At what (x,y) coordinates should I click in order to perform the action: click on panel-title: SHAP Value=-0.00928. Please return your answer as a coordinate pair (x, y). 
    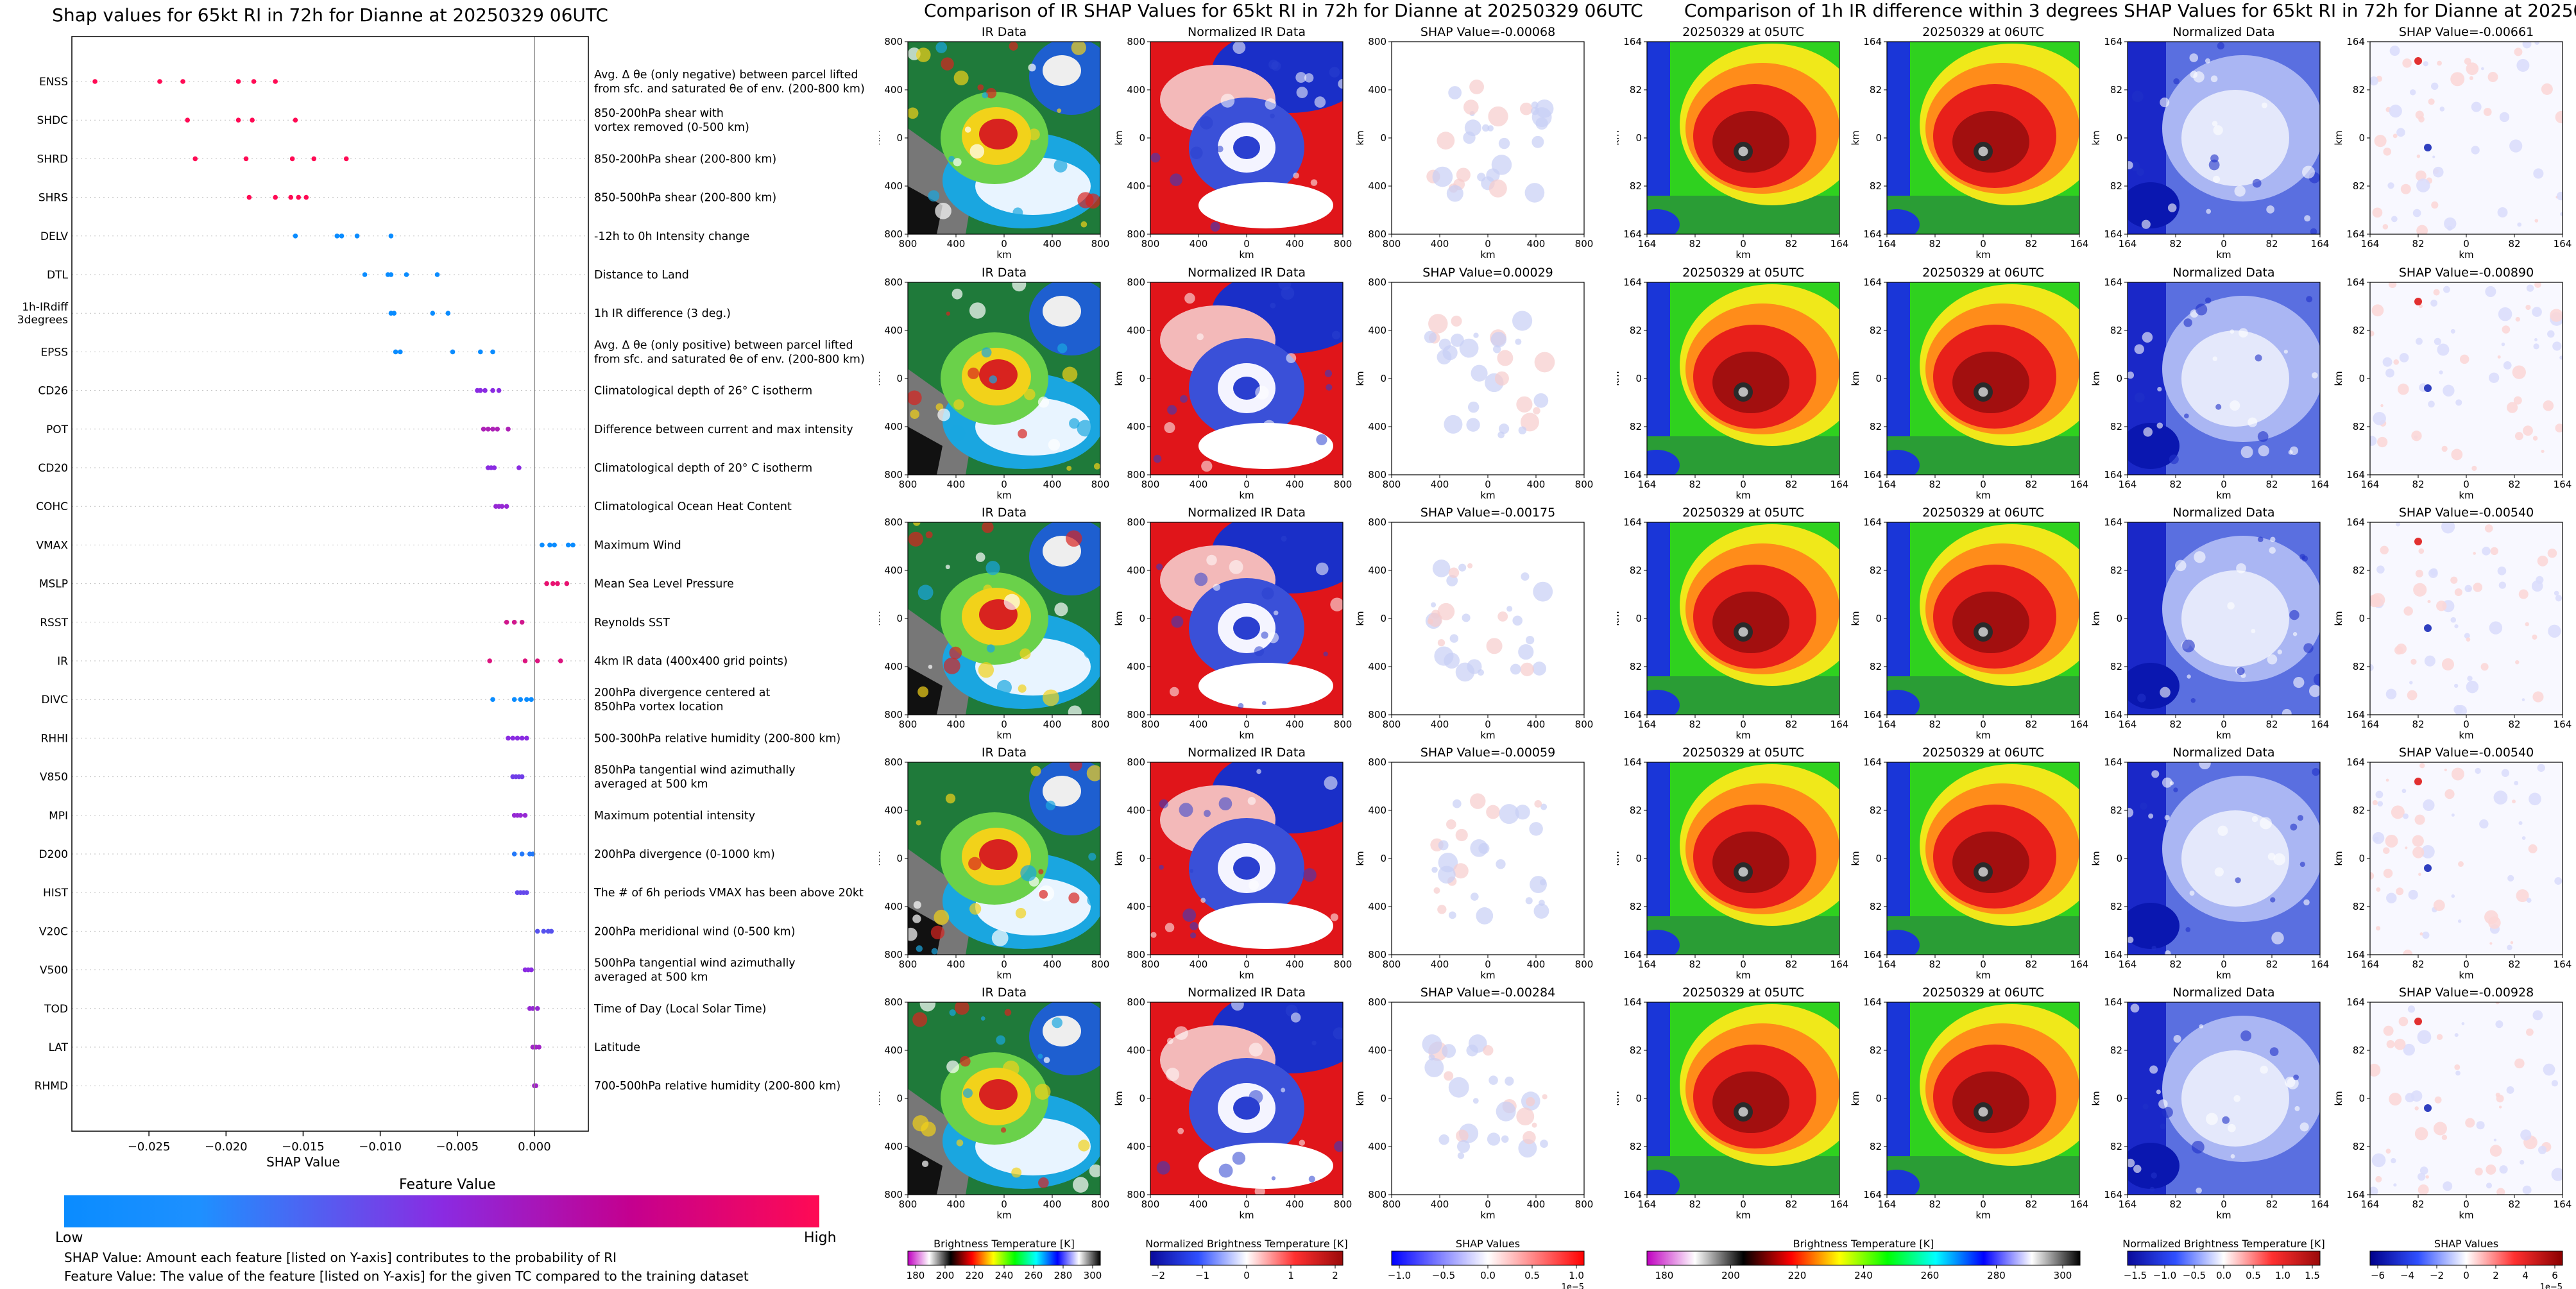
    Looking at the image, I should click on (2466, 993).